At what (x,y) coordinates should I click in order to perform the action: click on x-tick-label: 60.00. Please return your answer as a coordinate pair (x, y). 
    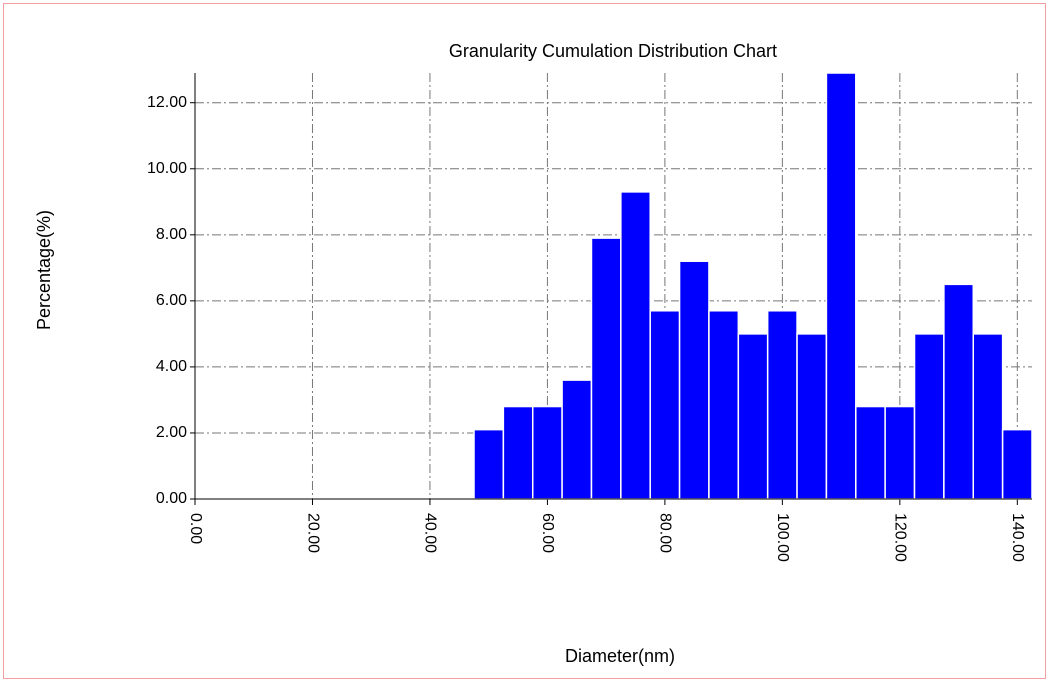
    Looking at the image, I should click on (547, 533).